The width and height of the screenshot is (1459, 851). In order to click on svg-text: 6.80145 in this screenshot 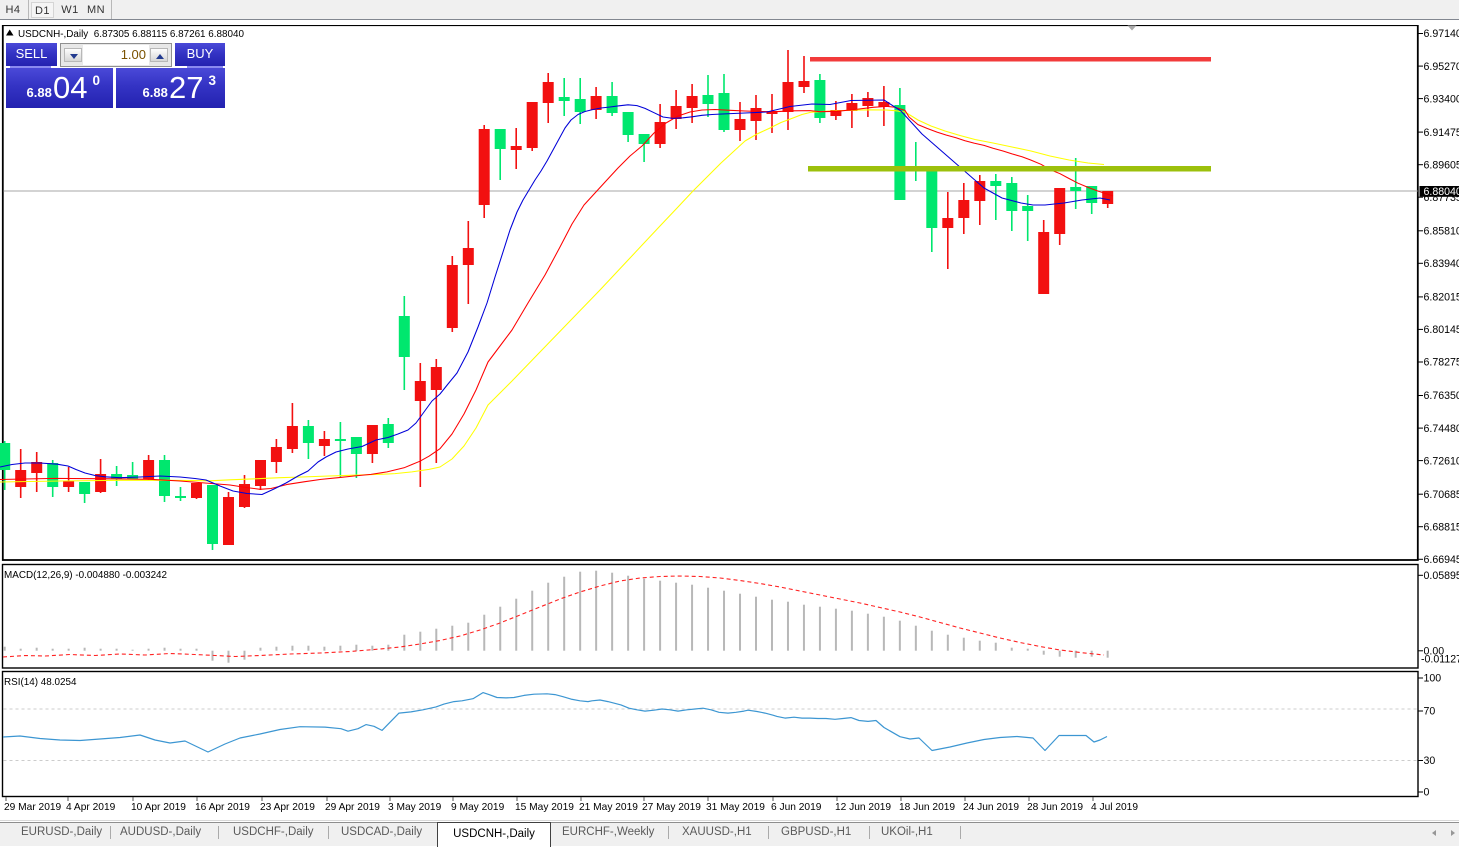, I will do `click(1441, 330)`.